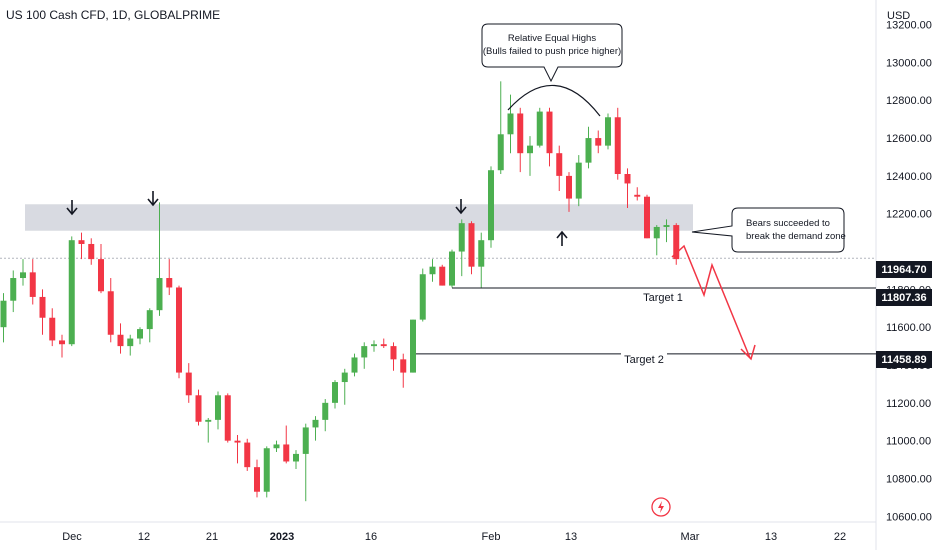 The height and width of the screenshot is (550, 932). What do you see at coordinates (909, 26) in the screenshot?
I see `price-tick-label: 13200.00` at bounding box center [909, 26].